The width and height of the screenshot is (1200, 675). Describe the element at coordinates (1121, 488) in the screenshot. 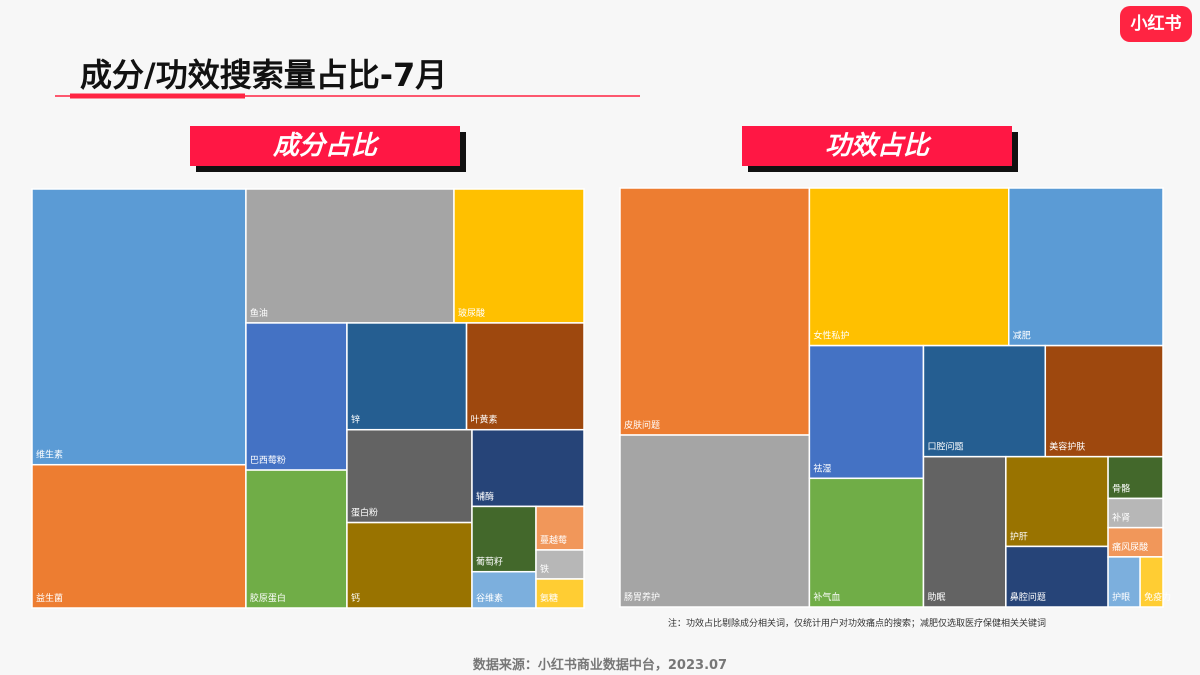

I see `cell-label: 骨骼` at that location.